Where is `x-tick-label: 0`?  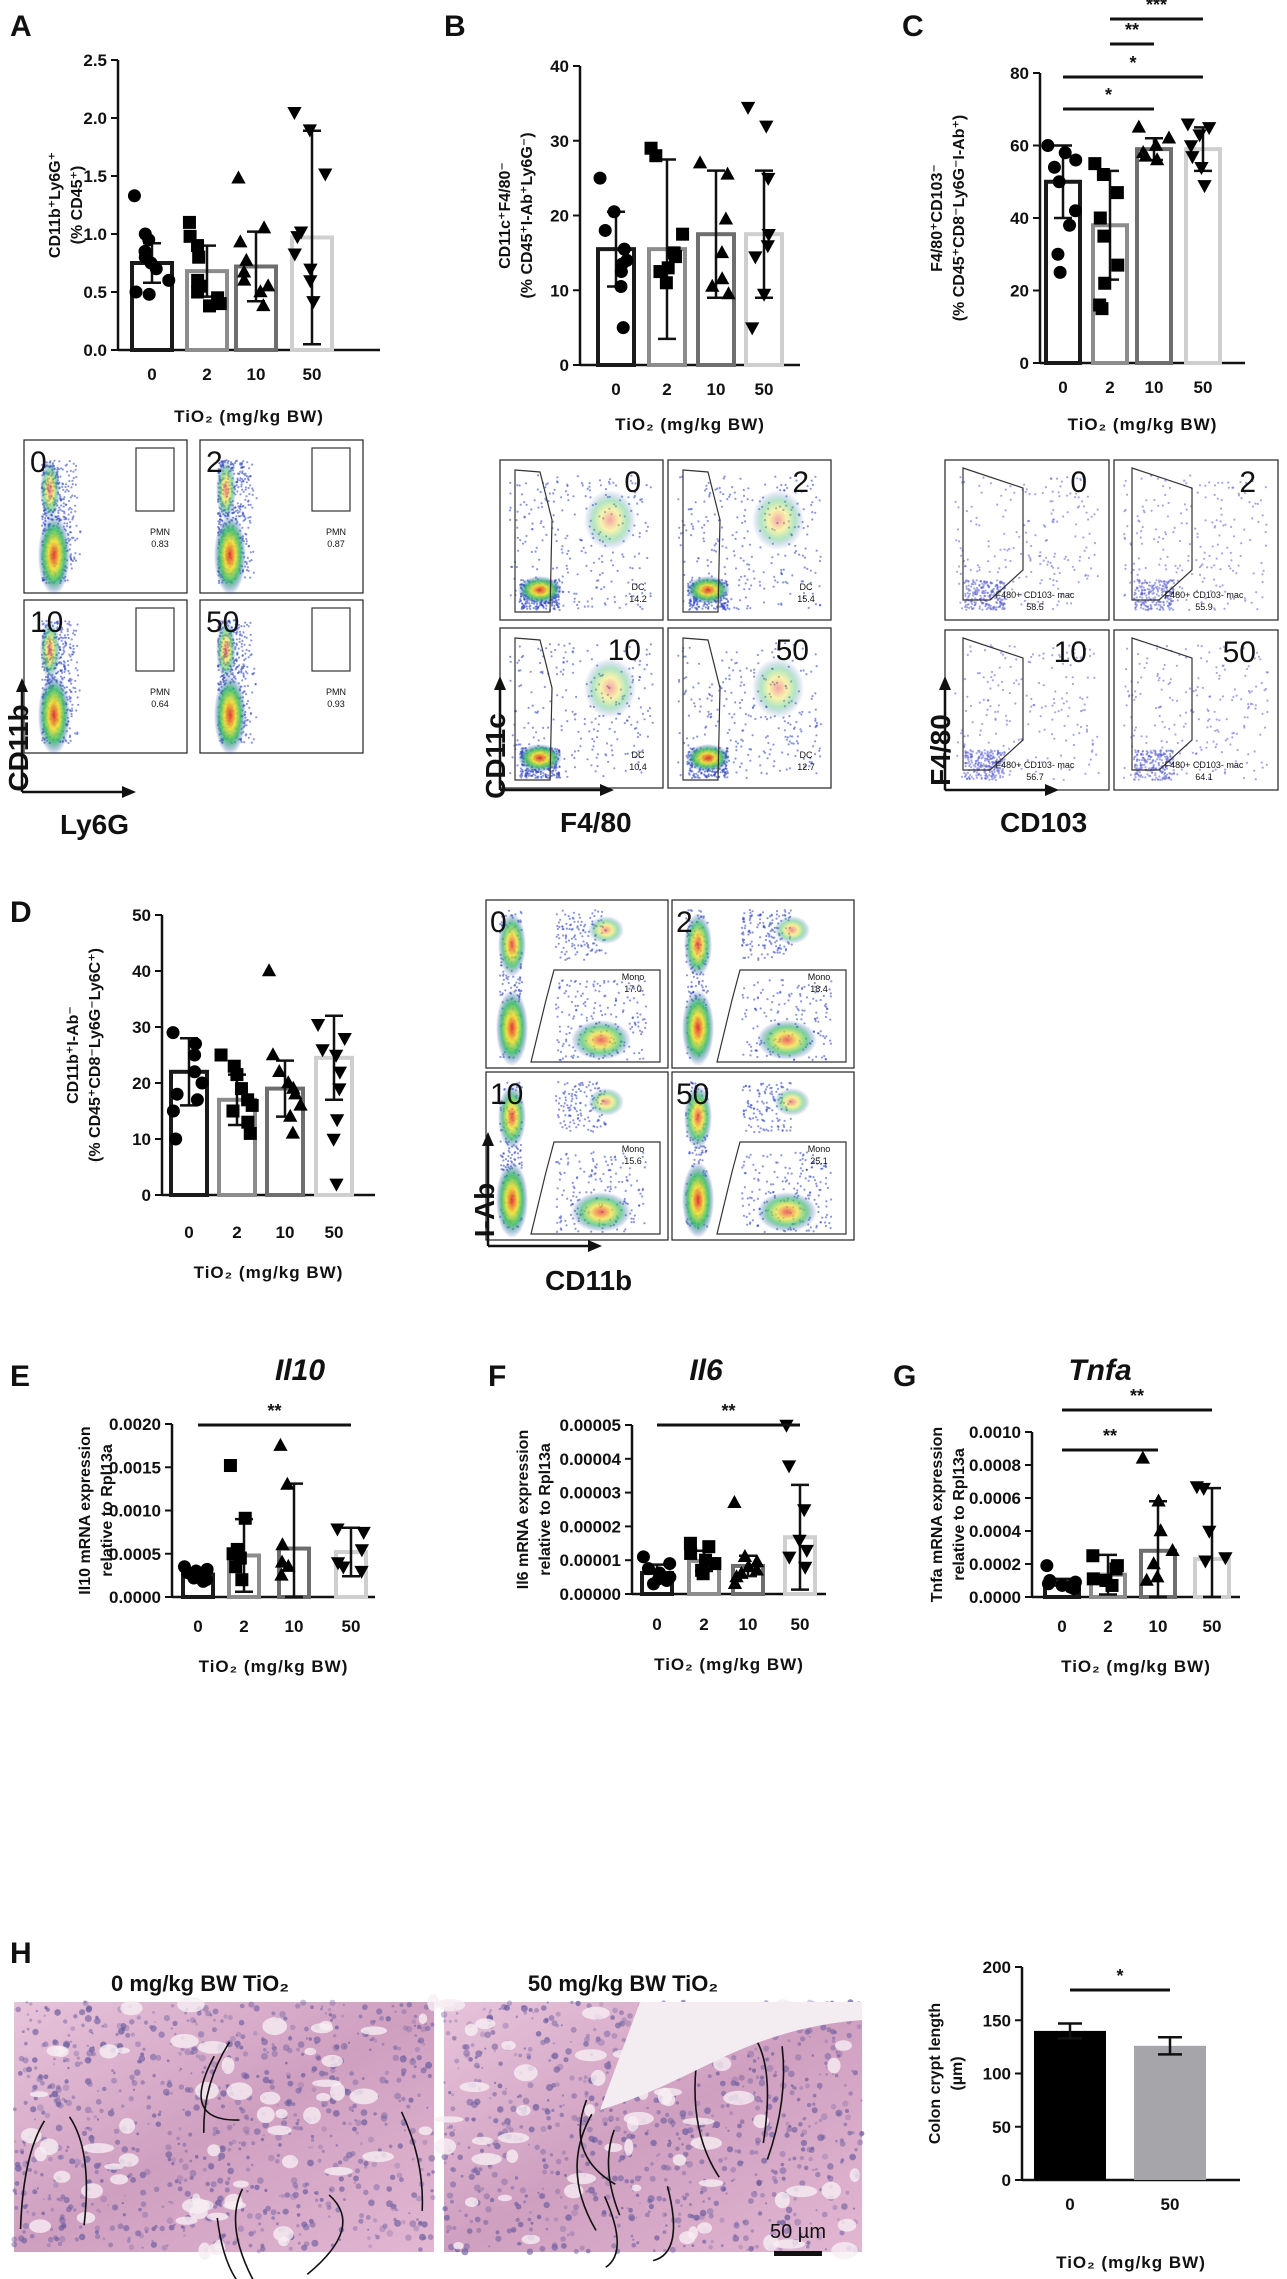 x-tick-label: 0 is located at coordinates (197, 1626).